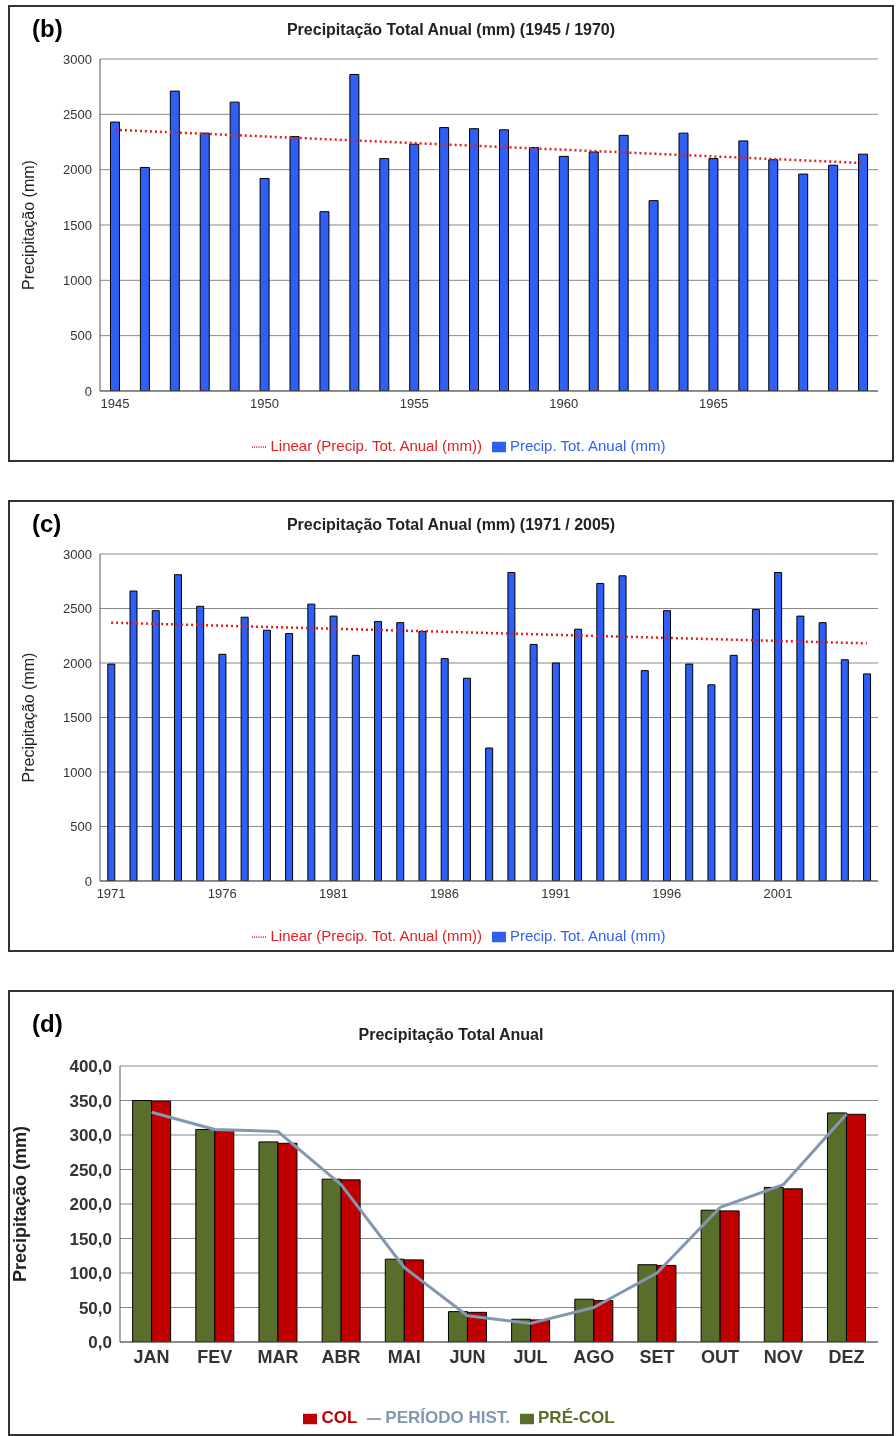  I want to click on text: (c), so click(47, 524).